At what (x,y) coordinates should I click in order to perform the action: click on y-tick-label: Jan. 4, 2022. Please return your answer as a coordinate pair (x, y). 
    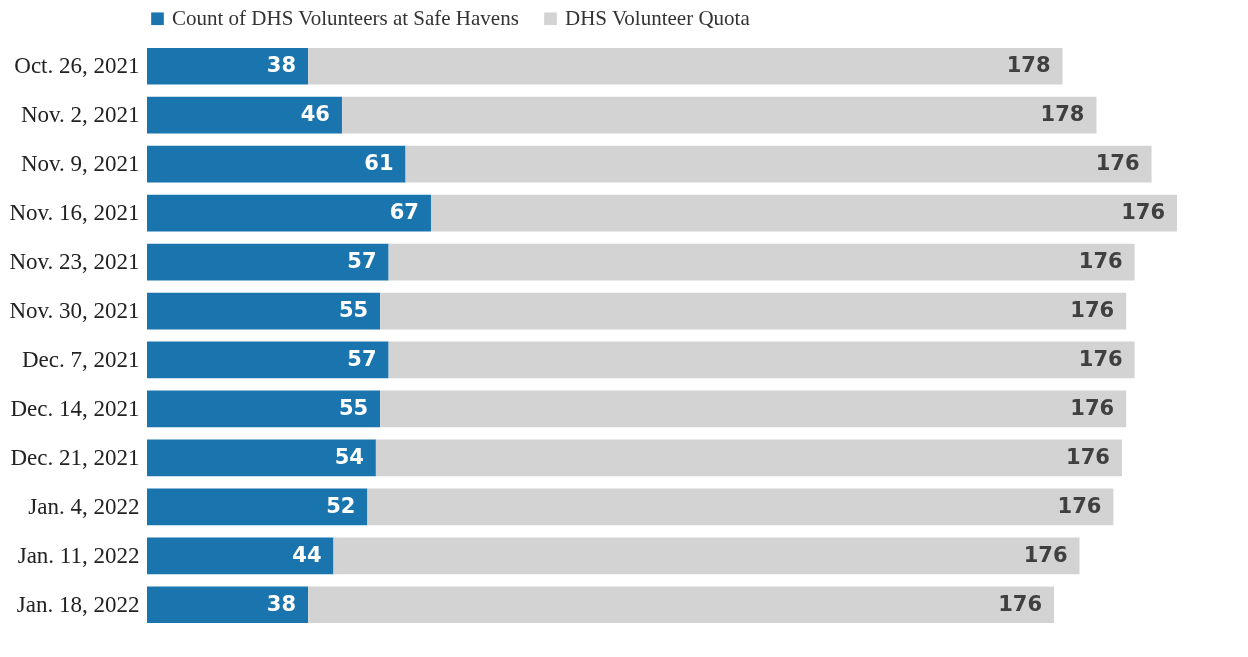
    Looking at the image, I should click on (84, 506).